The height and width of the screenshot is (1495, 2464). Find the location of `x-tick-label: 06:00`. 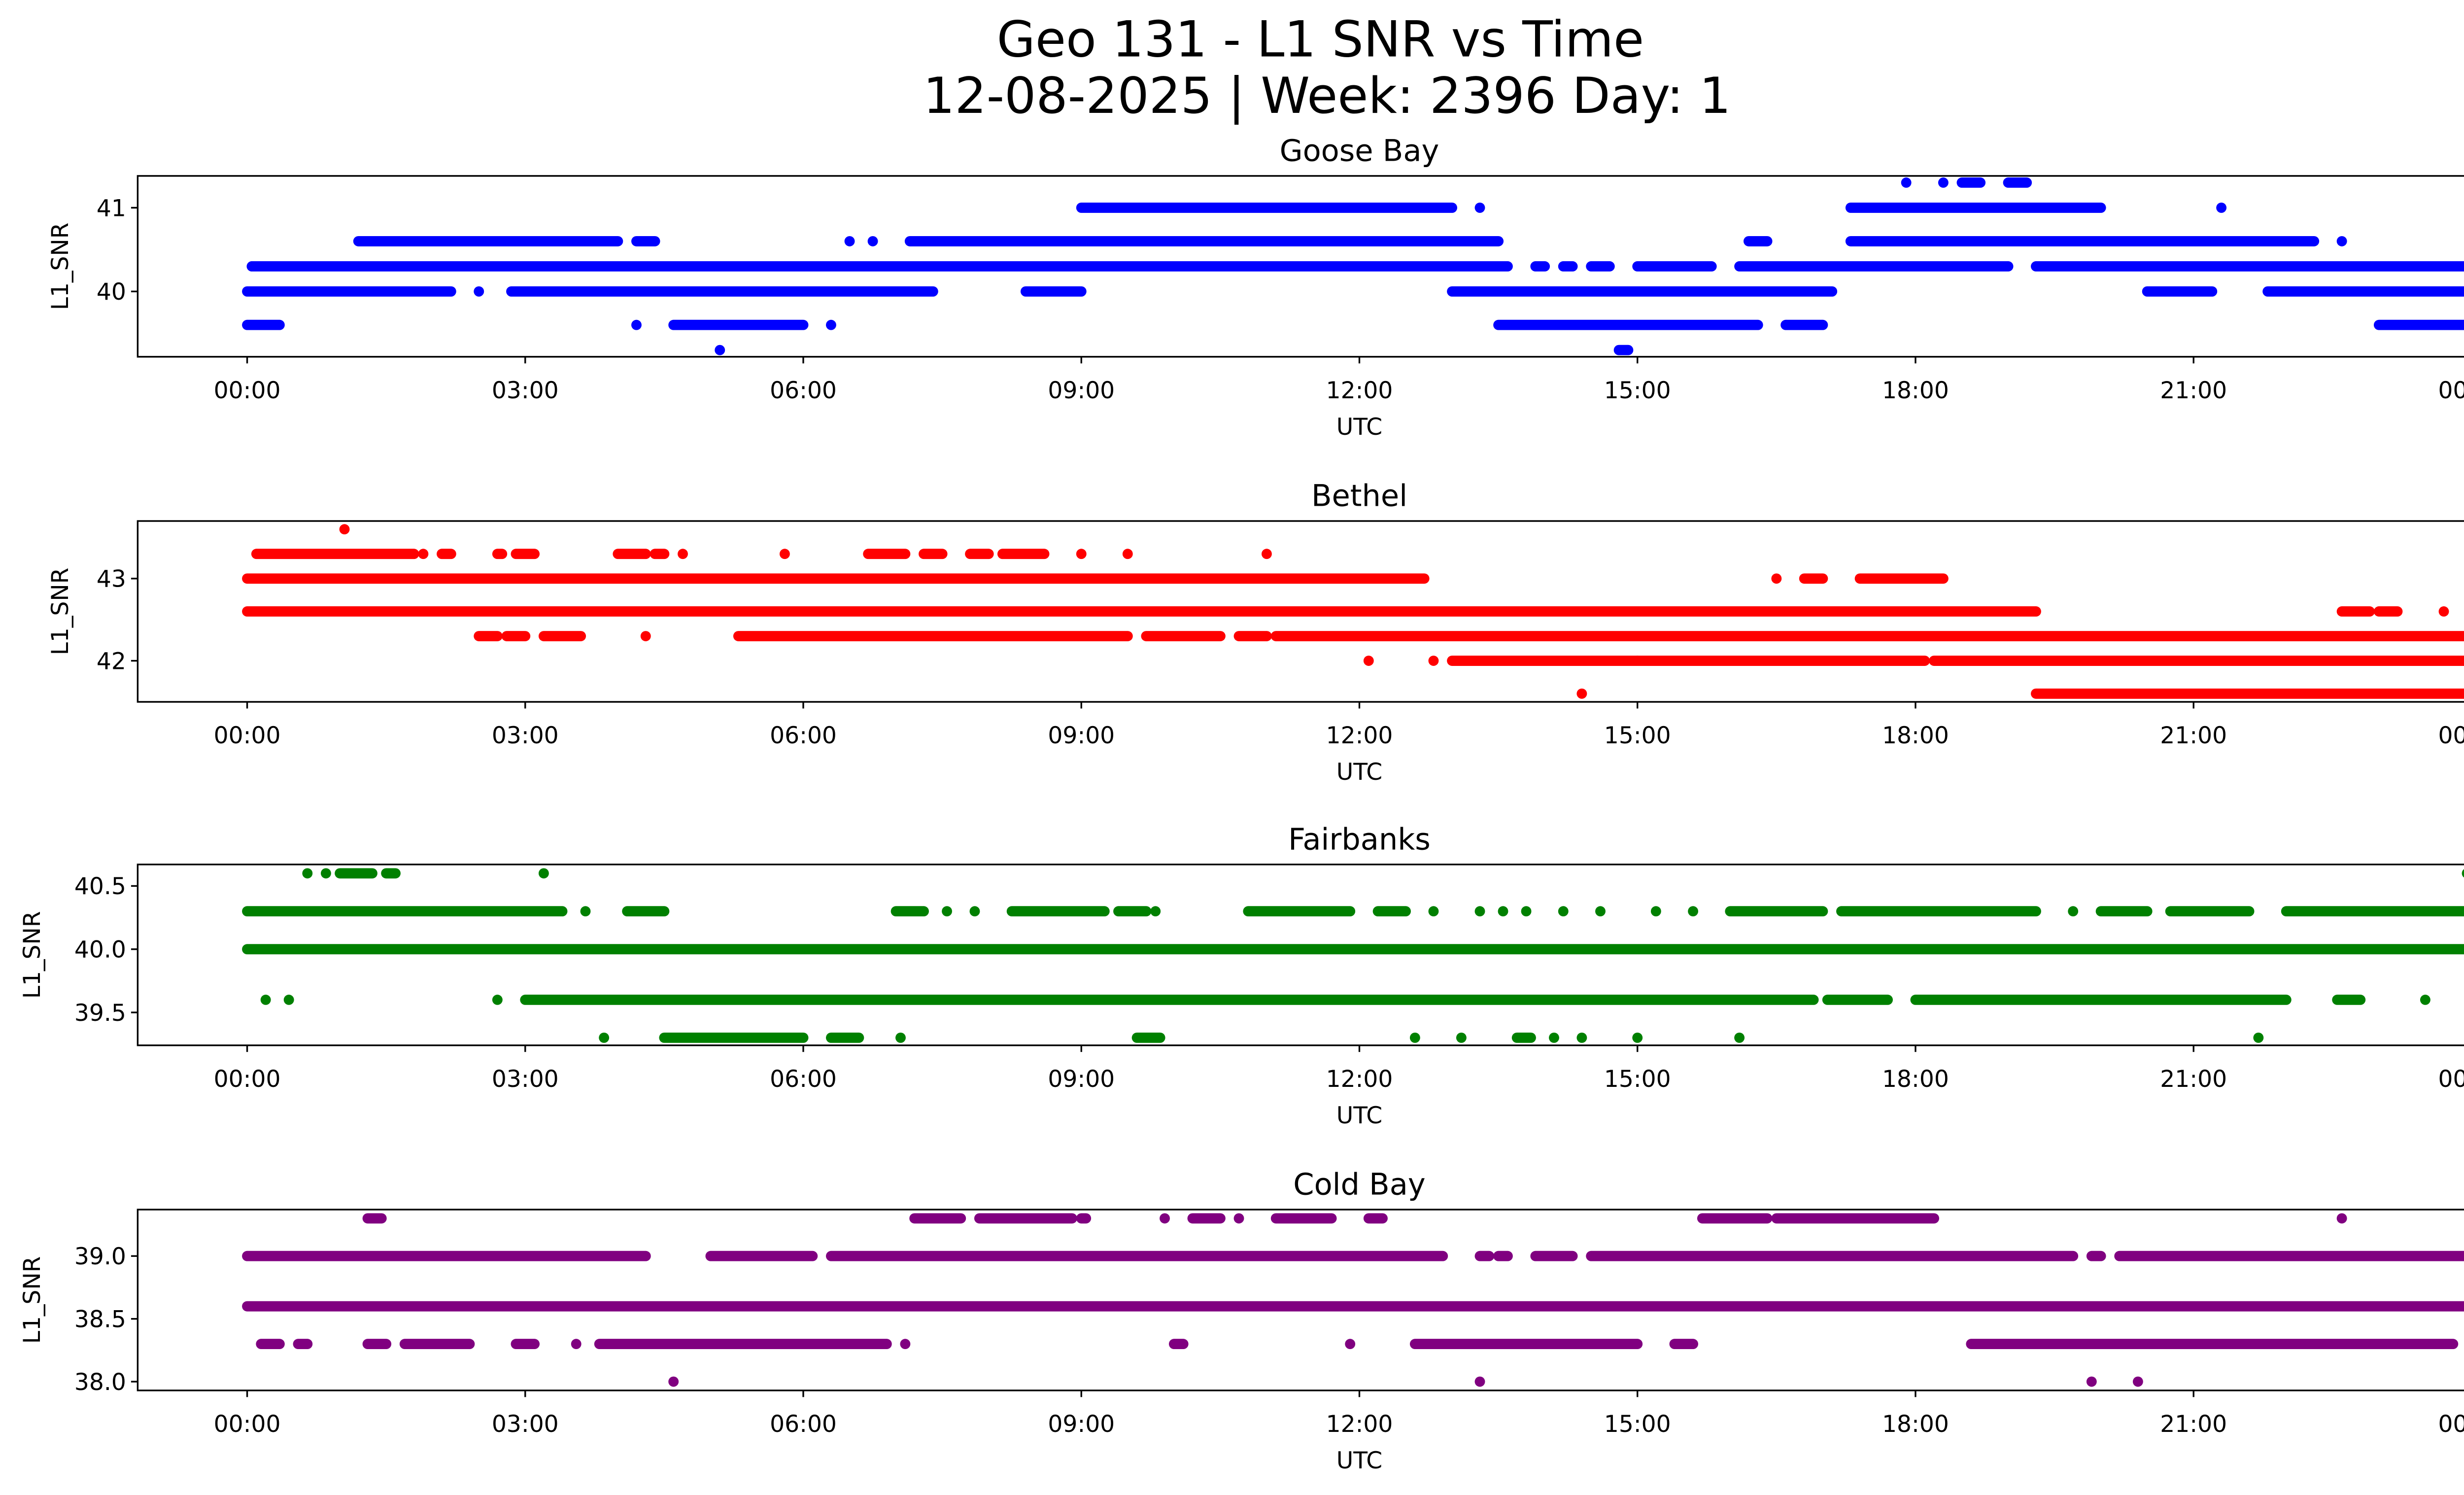

x-tick-label: 06:00 is located at coordinates (803, 1079).